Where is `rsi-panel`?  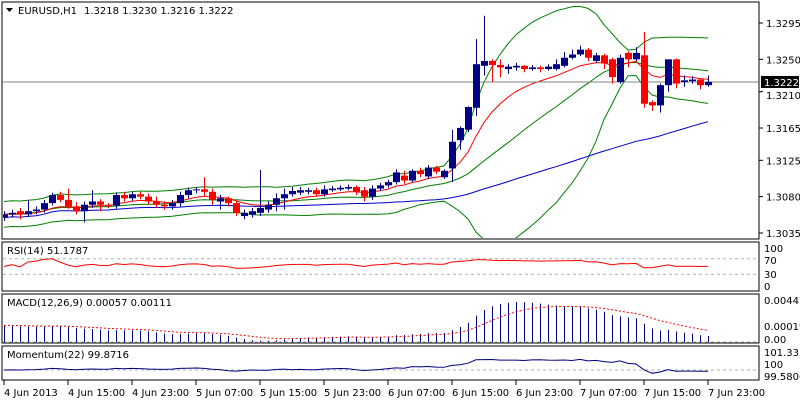 rsi-panel is located at coordinates (380, 266).